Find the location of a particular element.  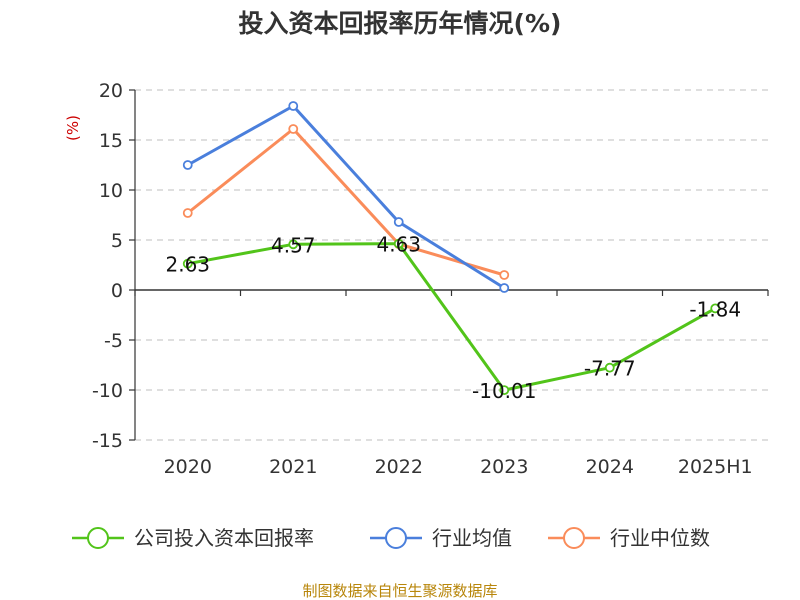

data-label: -7.77 is located at coordinates (610, 369).